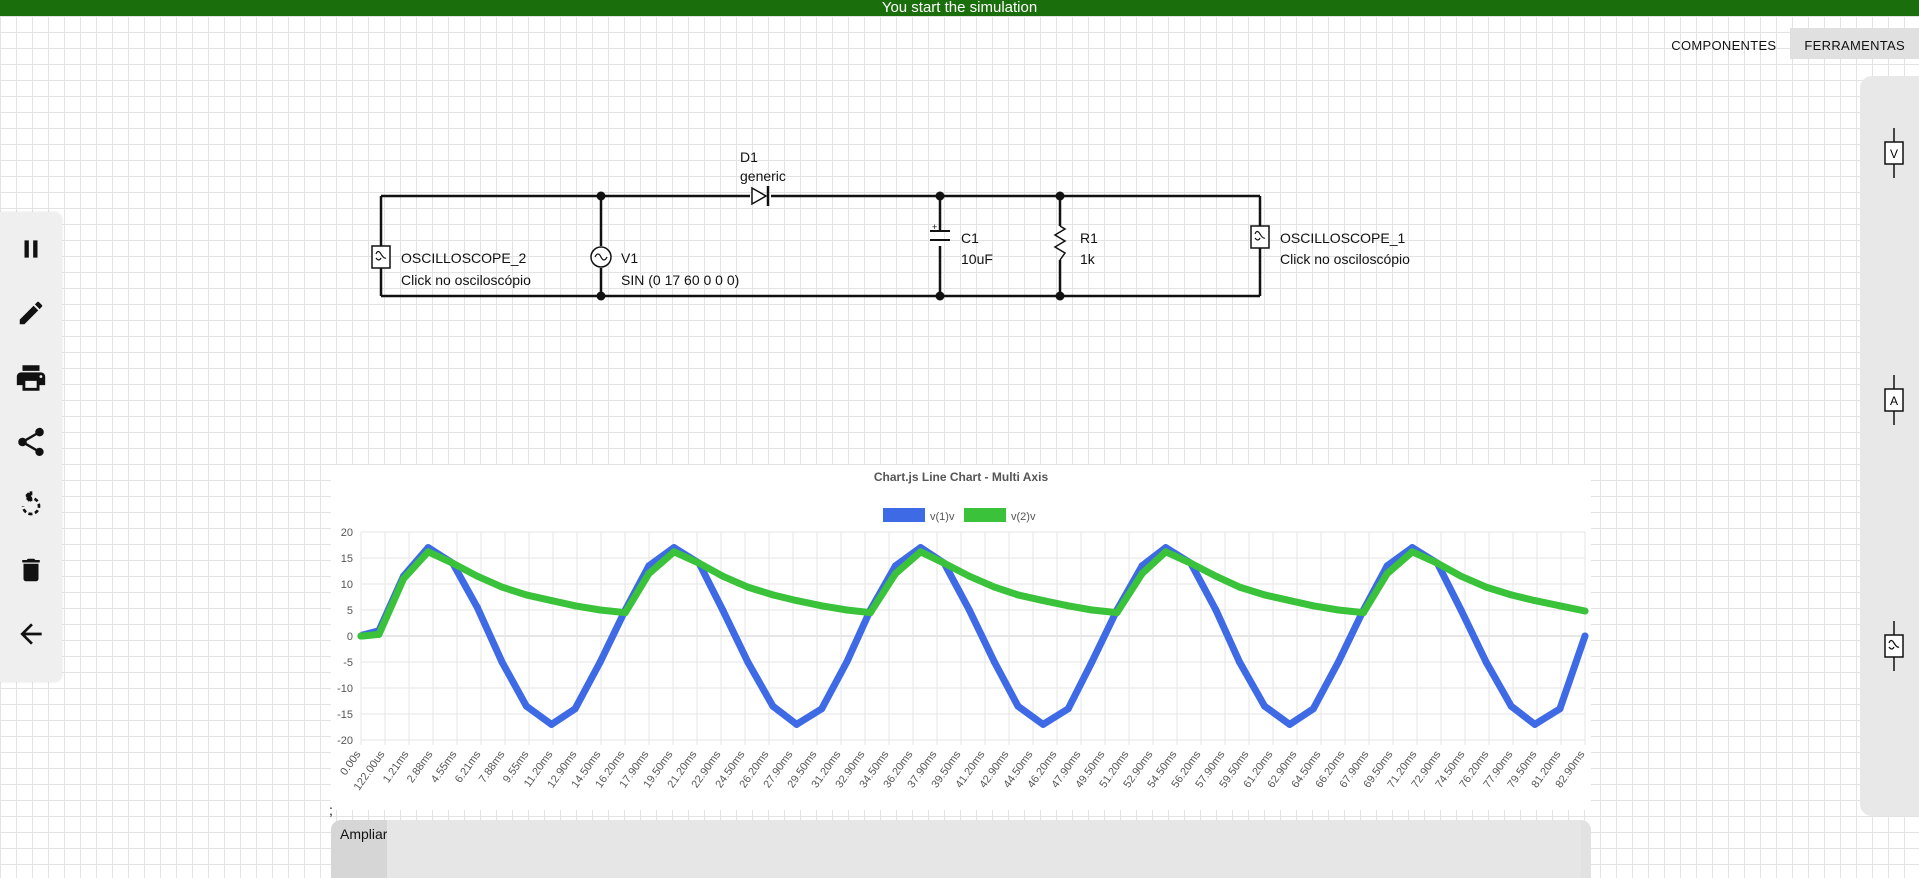 The height and width of the screenshot is (878, 1919). I want to click on voltmeter-icon: V, so click(1894, 153).